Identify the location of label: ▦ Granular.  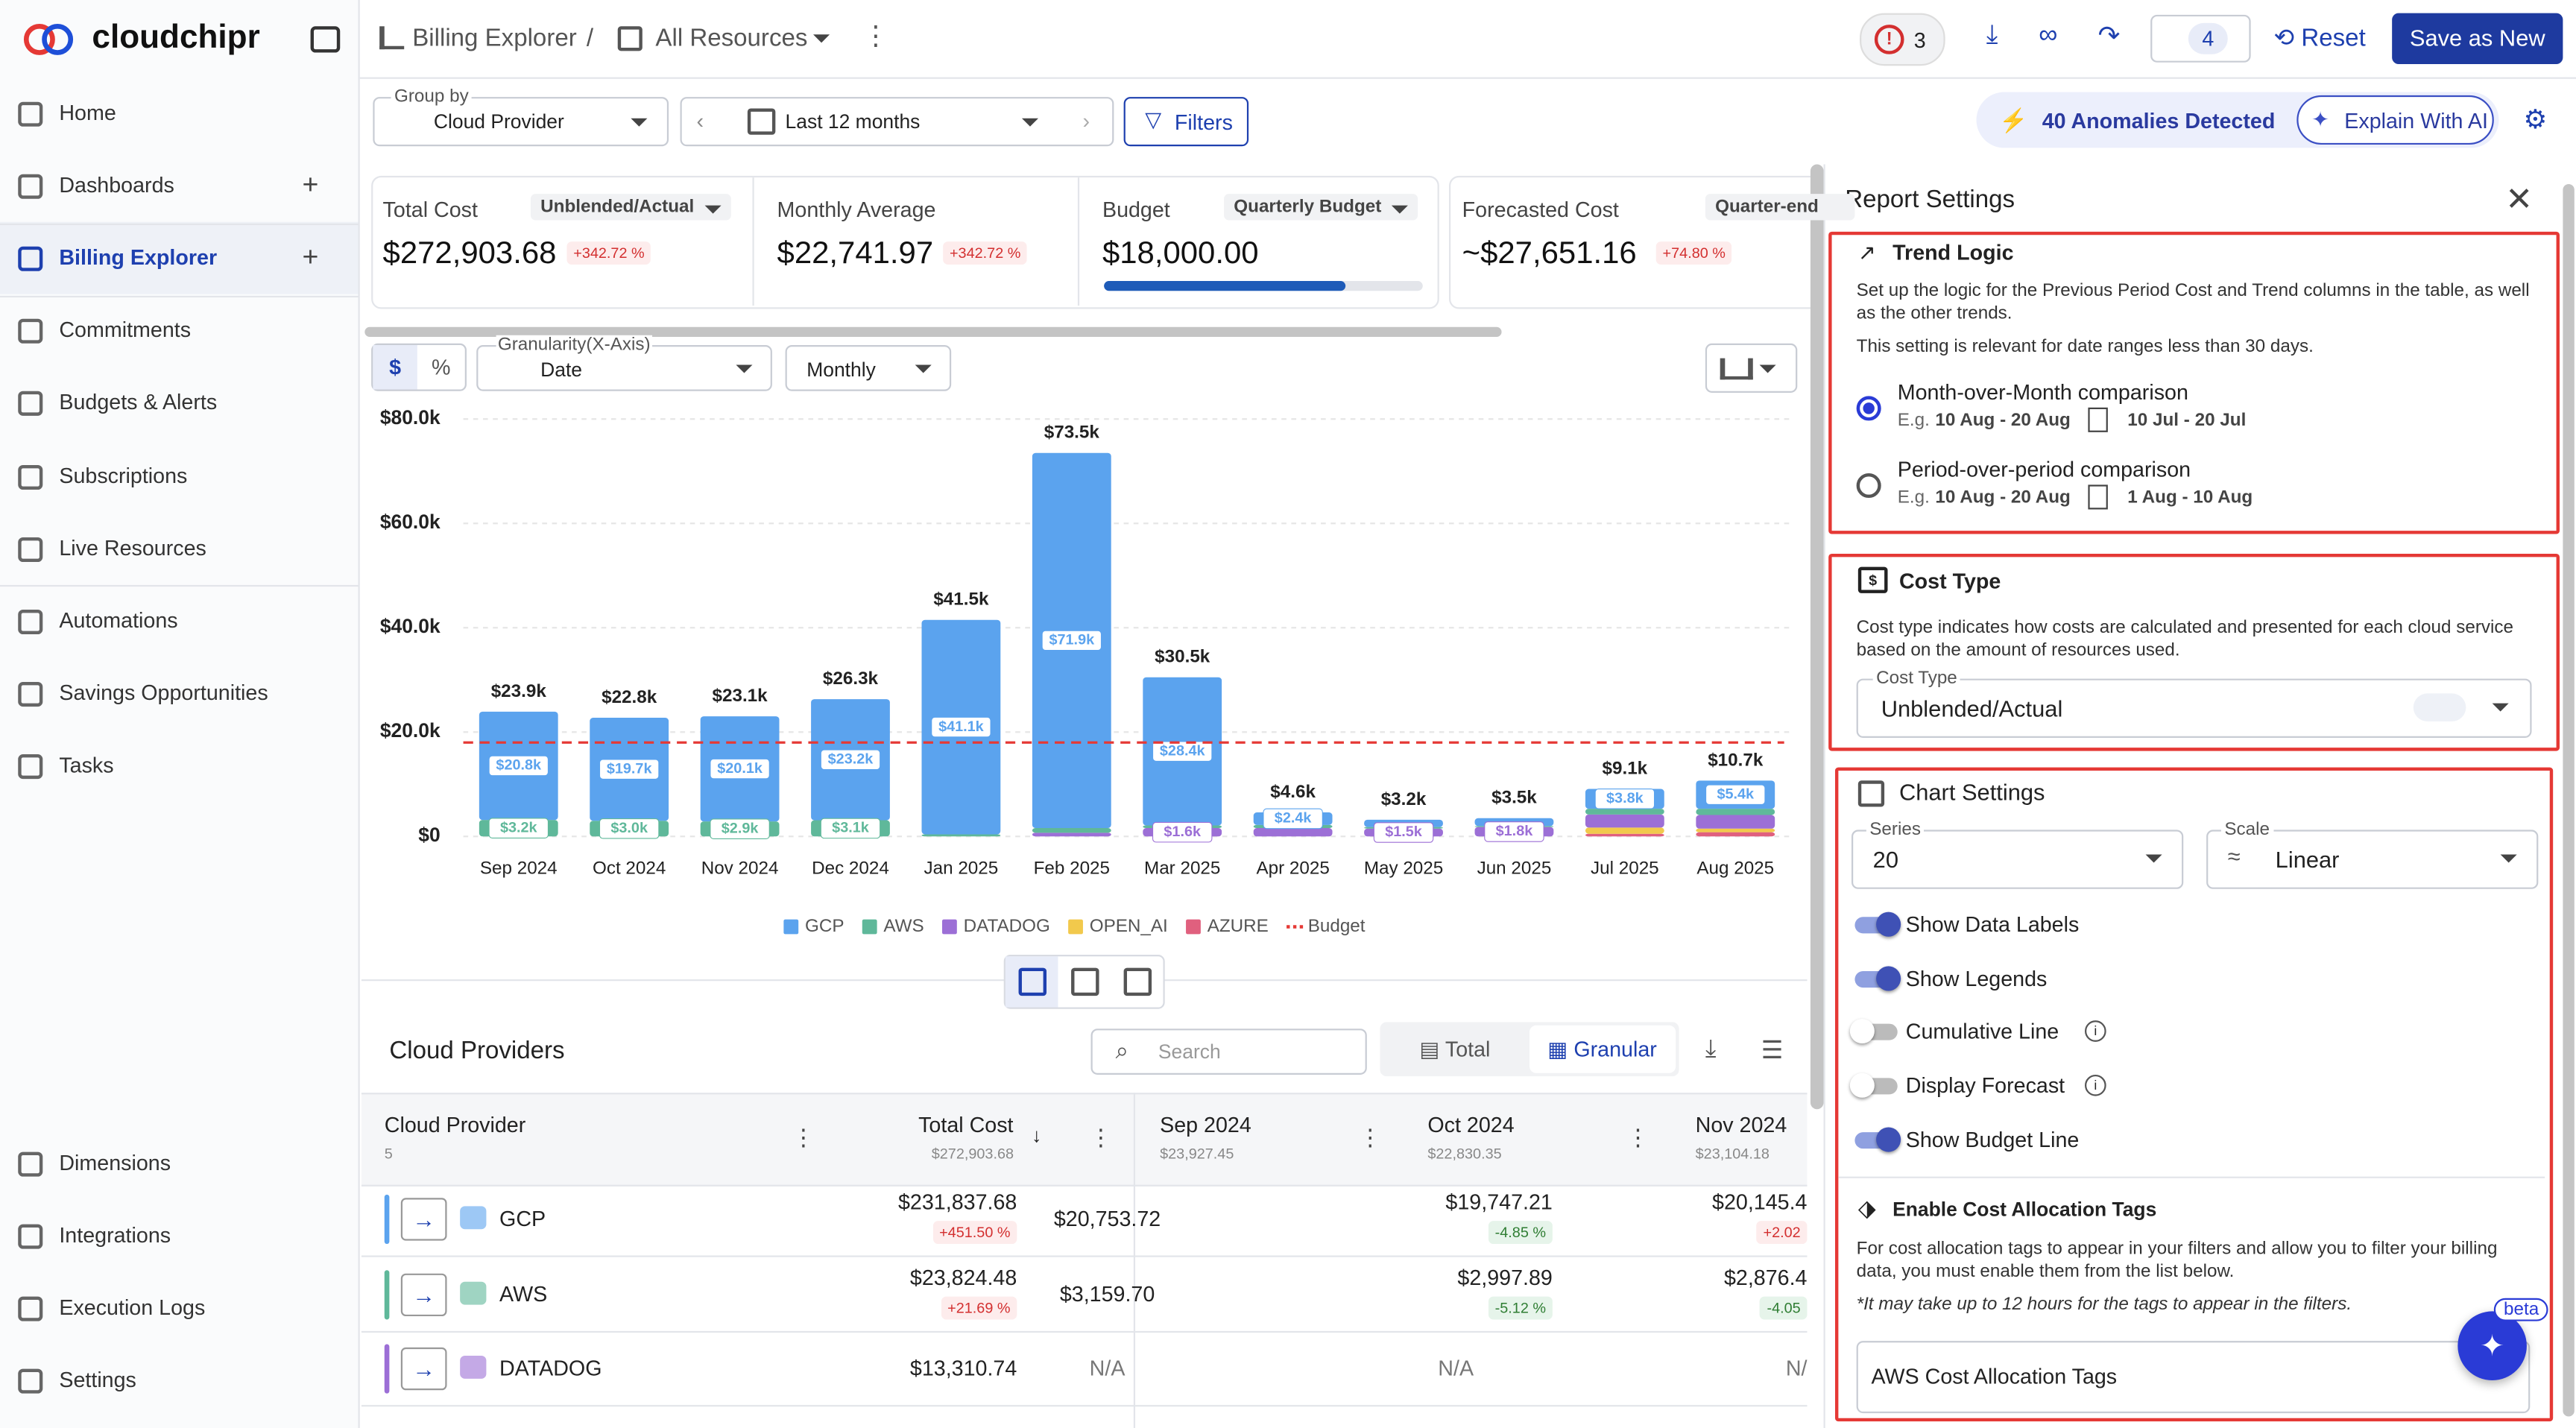
(1602, 1049).